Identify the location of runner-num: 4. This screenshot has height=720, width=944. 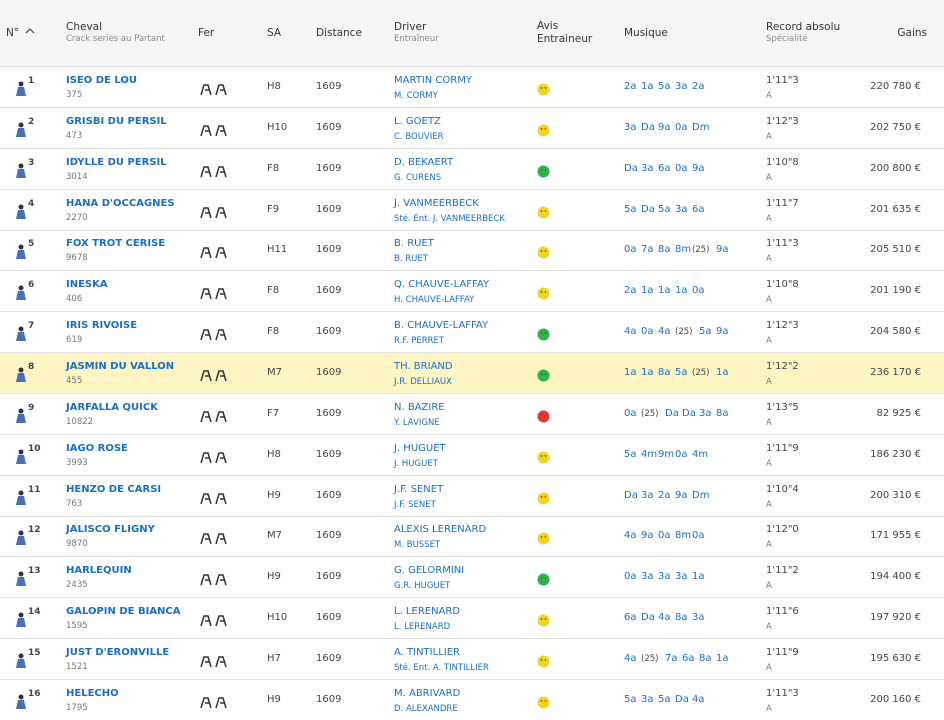
(31, 203).